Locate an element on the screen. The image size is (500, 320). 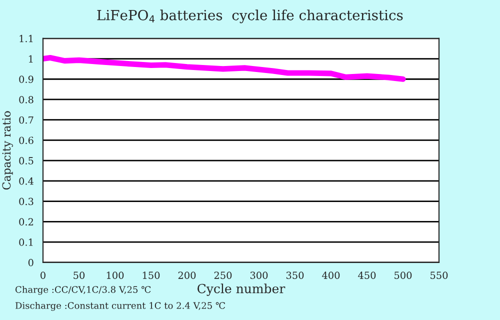
x-tick-label: 200 is located at coordinates (187, 275).